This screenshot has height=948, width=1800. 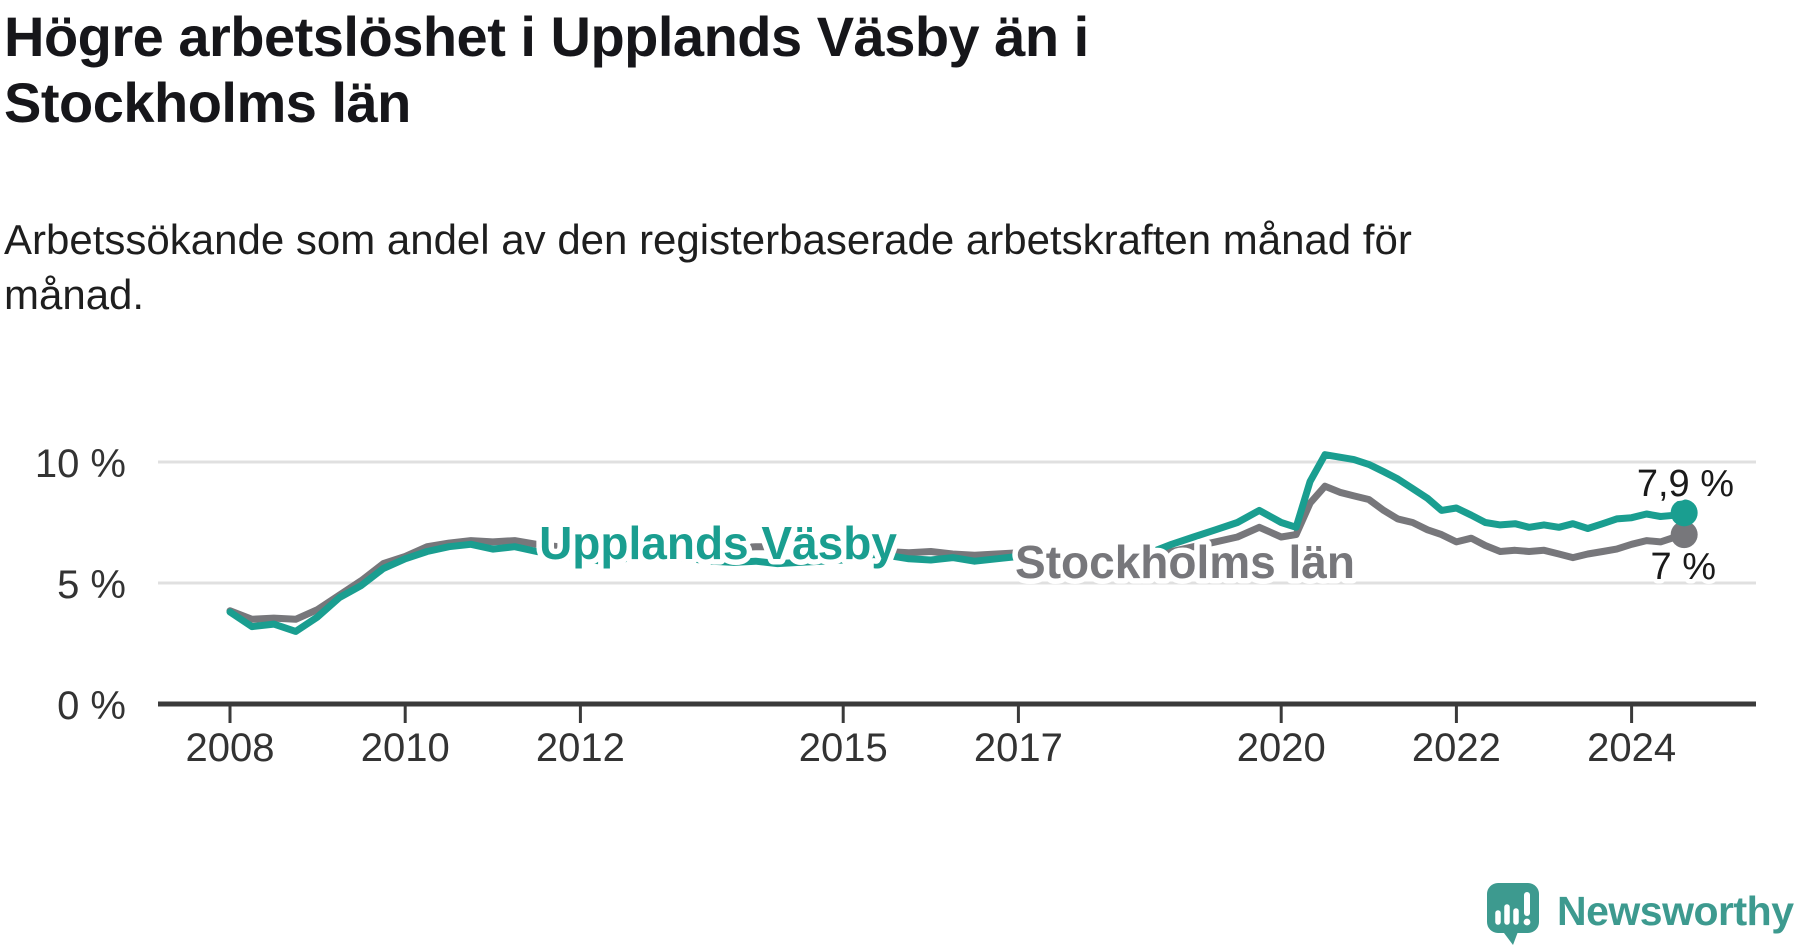 I want to click on series-label-upplands-vasby: Upplands Väsby, so click(x=718, y=543).